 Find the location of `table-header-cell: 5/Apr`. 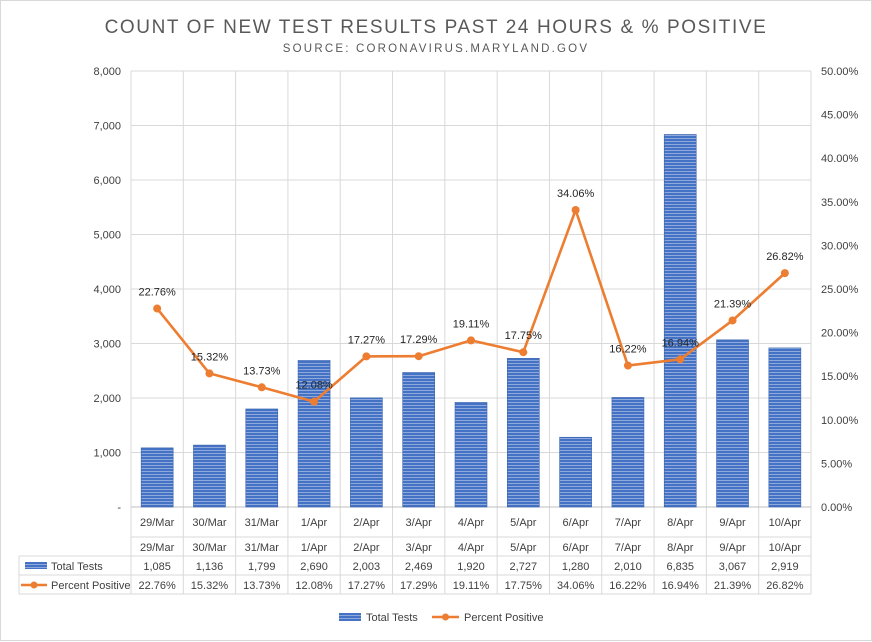

table-header-cell: 5/Apr is located at coordinates (523, 548).